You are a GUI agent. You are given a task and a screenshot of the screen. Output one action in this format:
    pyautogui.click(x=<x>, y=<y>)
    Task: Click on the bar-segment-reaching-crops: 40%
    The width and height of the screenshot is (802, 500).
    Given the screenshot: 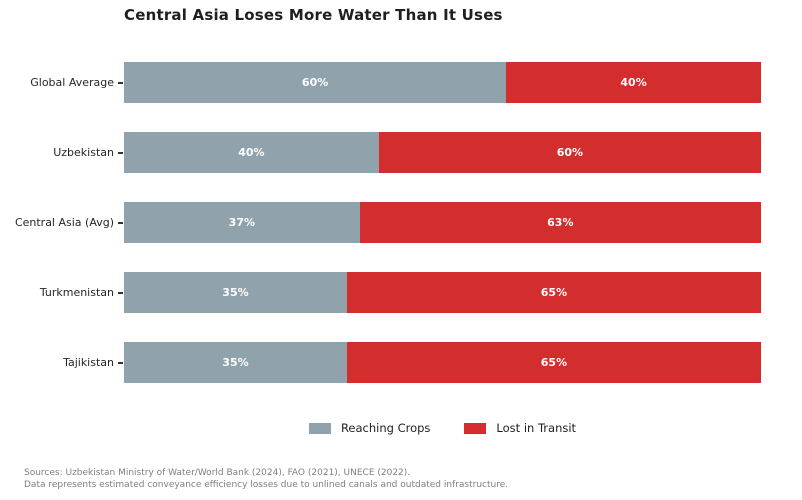 What is the action you would take?
    pyautogui.click(x=251, y=152)
    